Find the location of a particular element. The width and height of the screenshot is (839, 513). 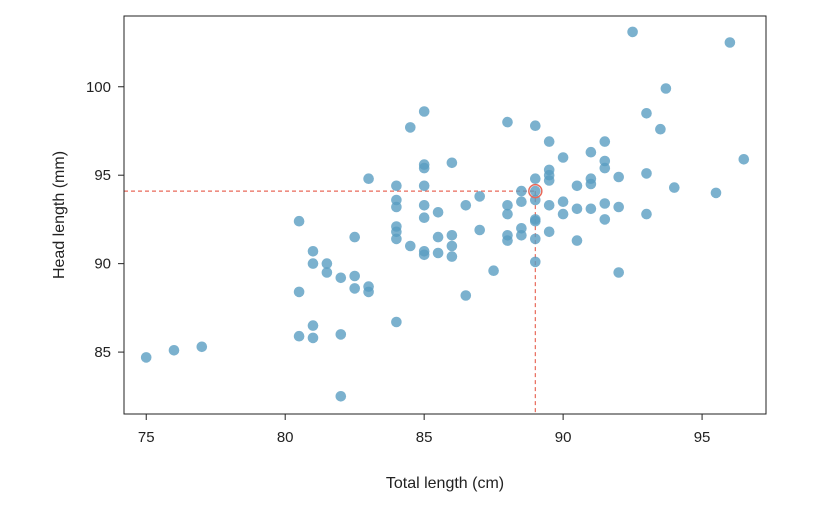

x-axis-ticks: 75 80 85 90 95 is located at coordinates (424, 430).